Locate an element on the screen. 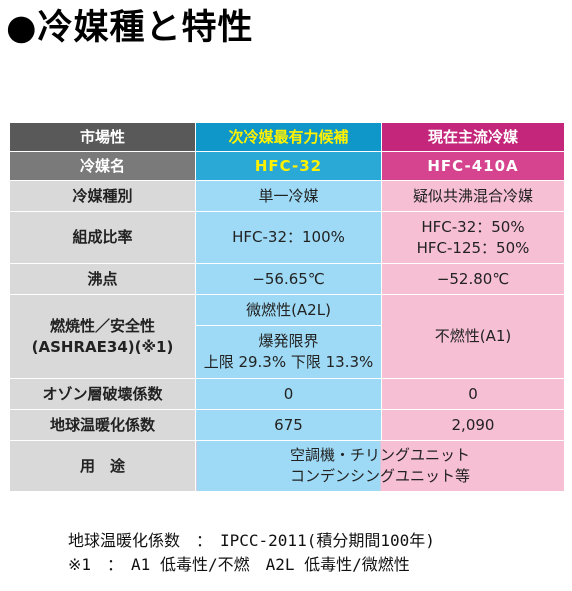 The height and width of the screenshot is (591, 572). cell-hfc32-gwp: 675 is located at coordinates (288, 425).